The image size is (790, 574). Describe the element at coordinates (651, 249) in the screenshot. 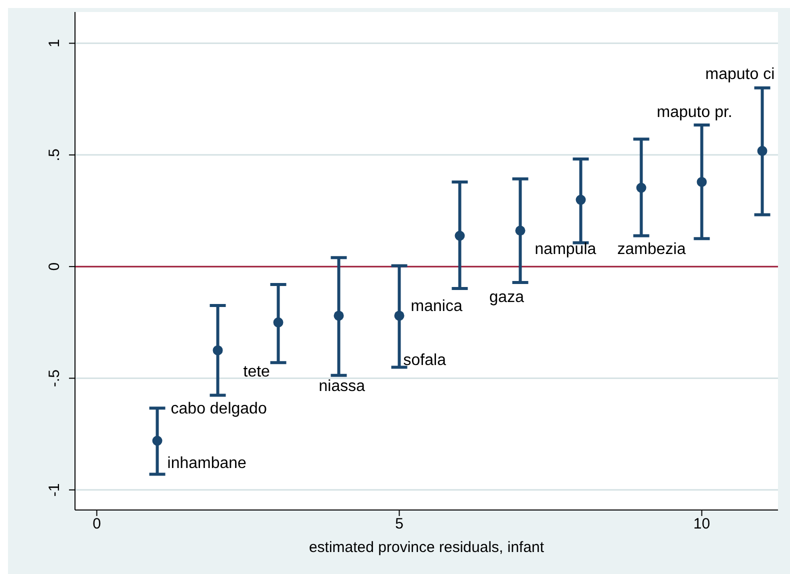

I see `annotation: zambezia` at that location.